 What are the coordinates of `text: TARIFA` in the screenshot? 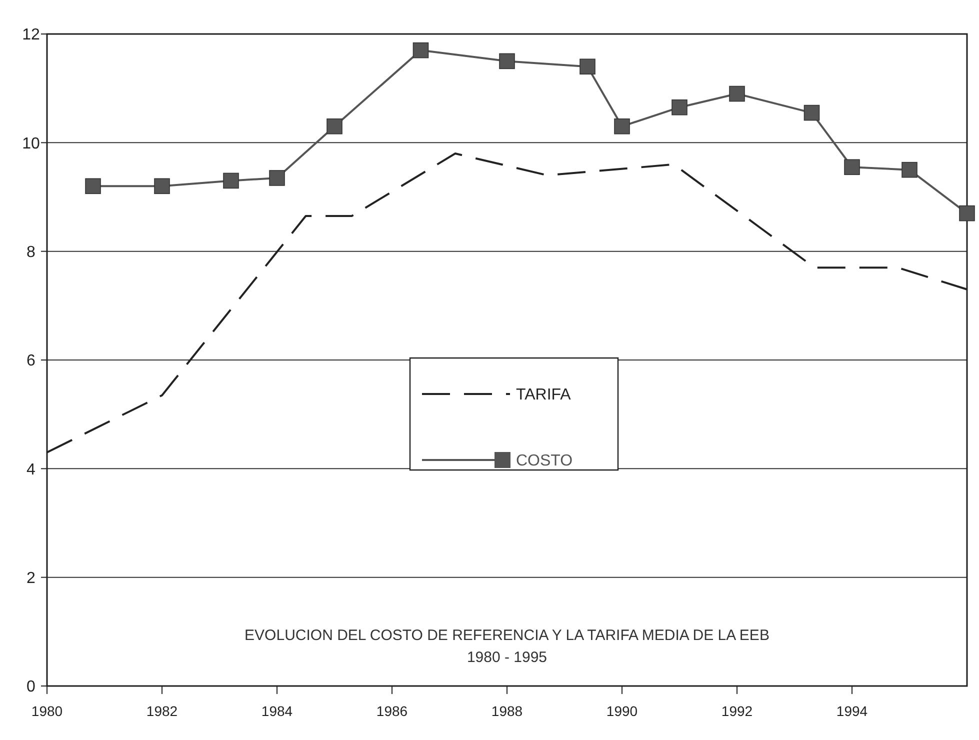 It's located at (544, 395).